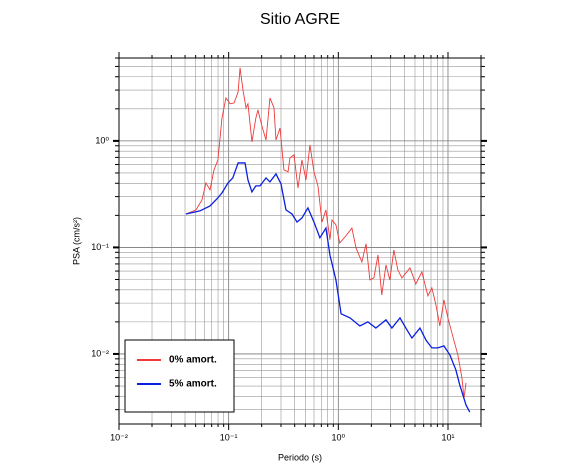 Image resolution: width=586 pixels, height=475 pixels. What do you see at coordinates (100, 247) in the screenshot?
I see `y-tick-label: 10⁻¹` at bounding box center [100, 247].